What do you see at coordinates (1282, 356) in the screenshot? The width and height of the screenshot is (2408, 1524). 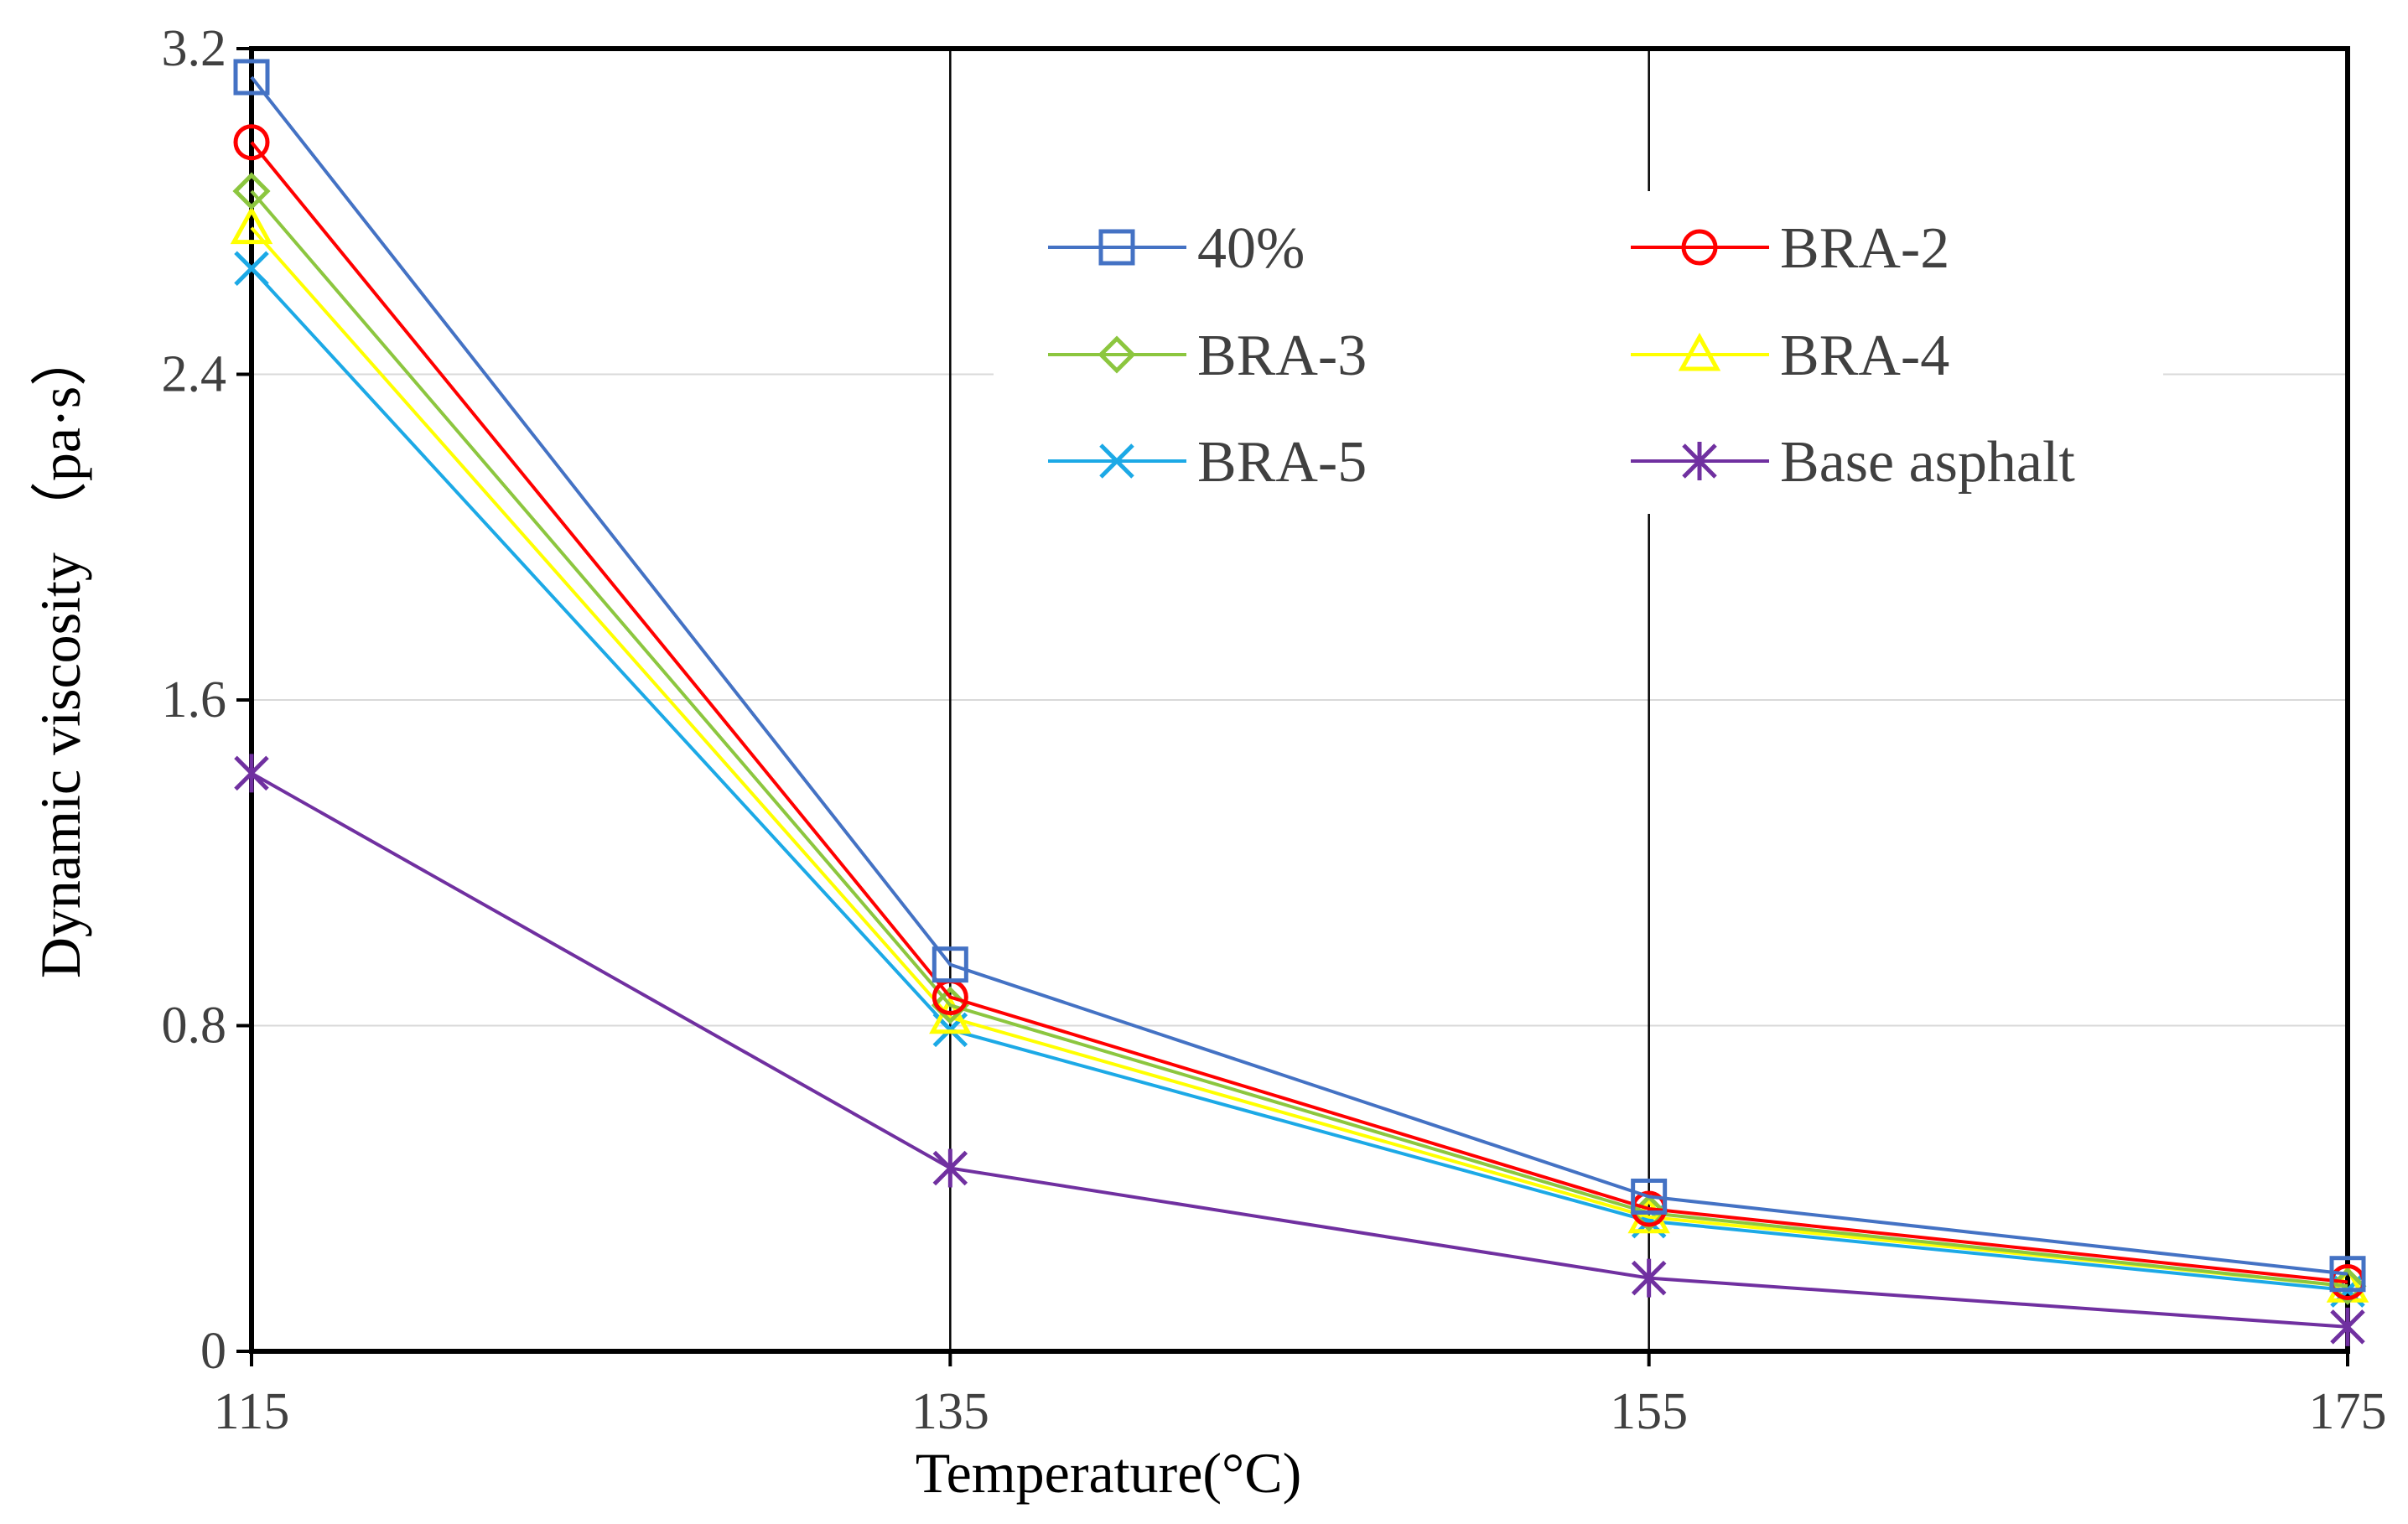 I see `legend-label: BRA-3` at bounding box center [1282, 356].